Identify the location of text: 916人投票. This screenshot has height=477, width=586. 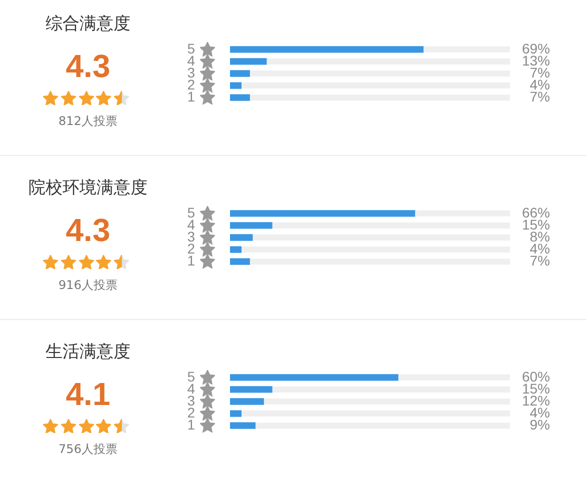
(88, 285).